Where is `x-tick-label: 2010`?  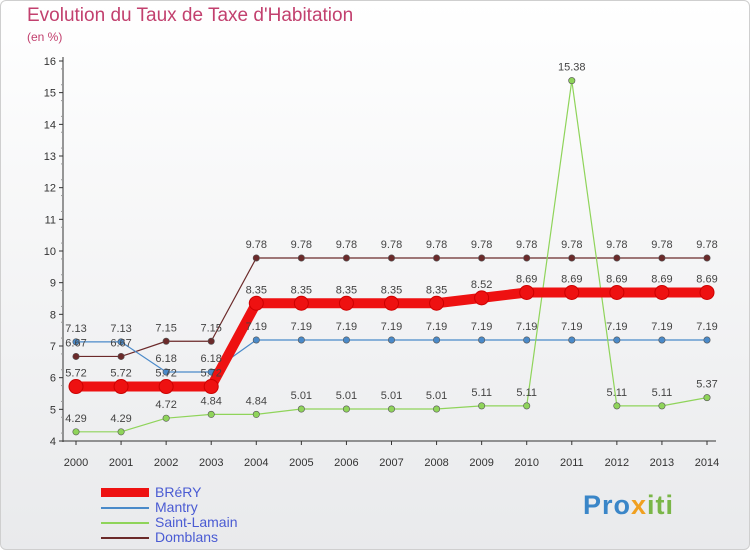
x-tick-label: 2010 is located at coordinates (526, 463).